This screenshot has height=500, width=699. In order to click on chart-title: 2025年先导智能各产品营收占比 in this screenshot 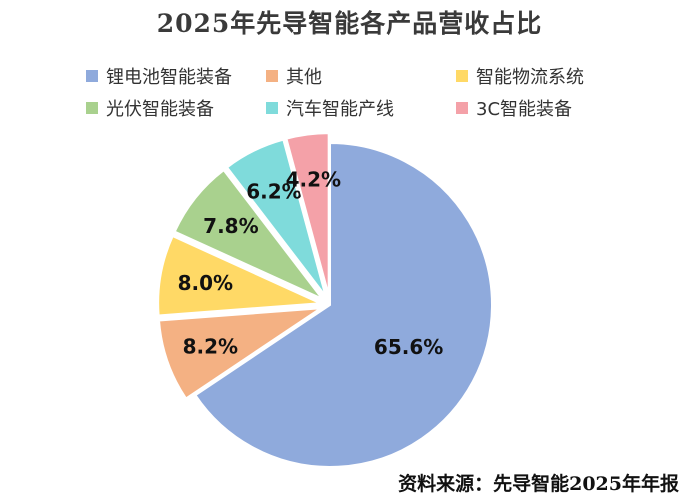, I will do `click(349, 23)`.